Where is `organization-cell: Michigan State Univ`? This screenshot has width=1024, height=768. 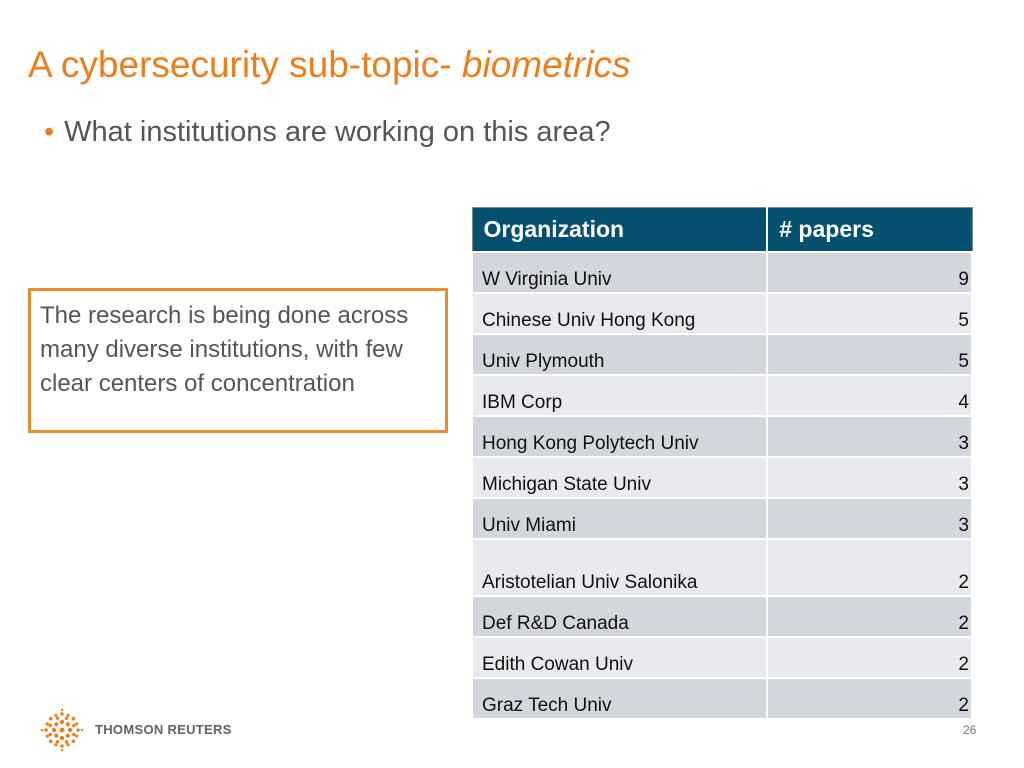
organization-cell: Michigan State Univ is located at coordinates (619, 477).